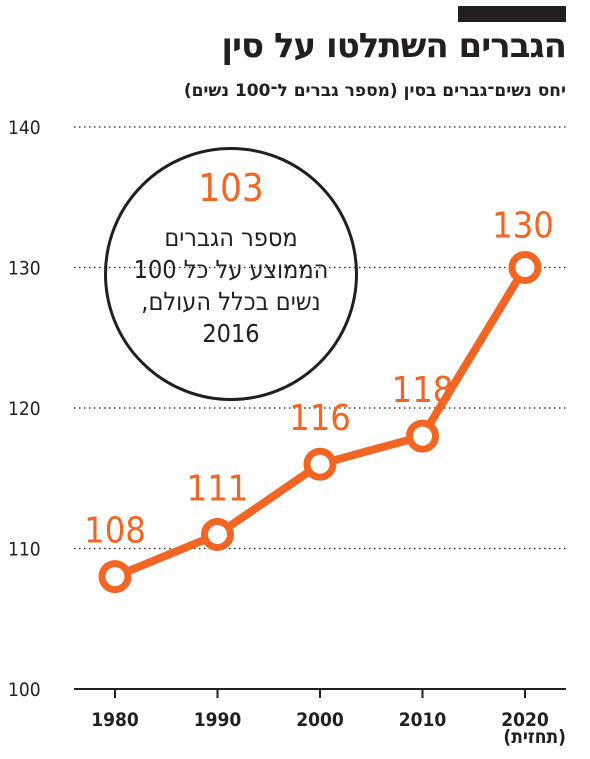 The width and height of the screenshot is (590, 759). What do you see at coordinates (423, 390) in the screenshot?
I see `data-label: 118` at bounding box center [423, 390].